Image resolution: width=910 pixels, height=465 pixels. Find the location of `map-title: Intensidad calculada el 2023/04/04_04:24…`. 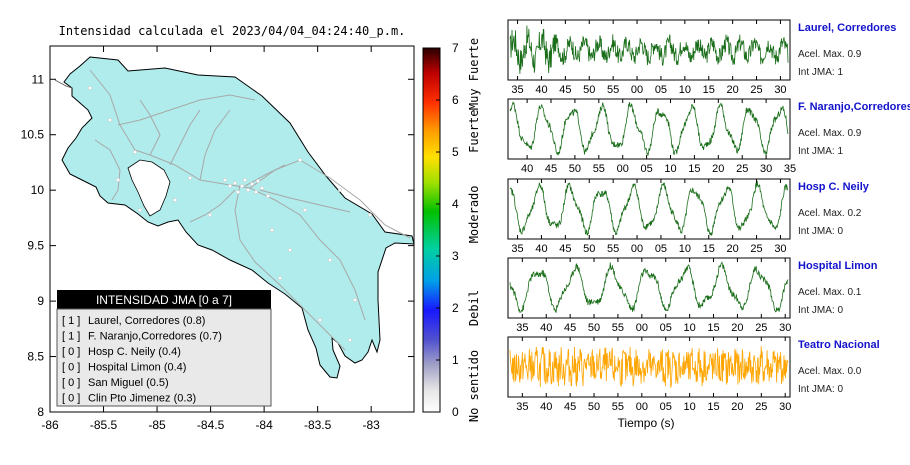

map-title: Intensidad calculada el 2023/04/04_04:24… is located at coordinates (232, 31).